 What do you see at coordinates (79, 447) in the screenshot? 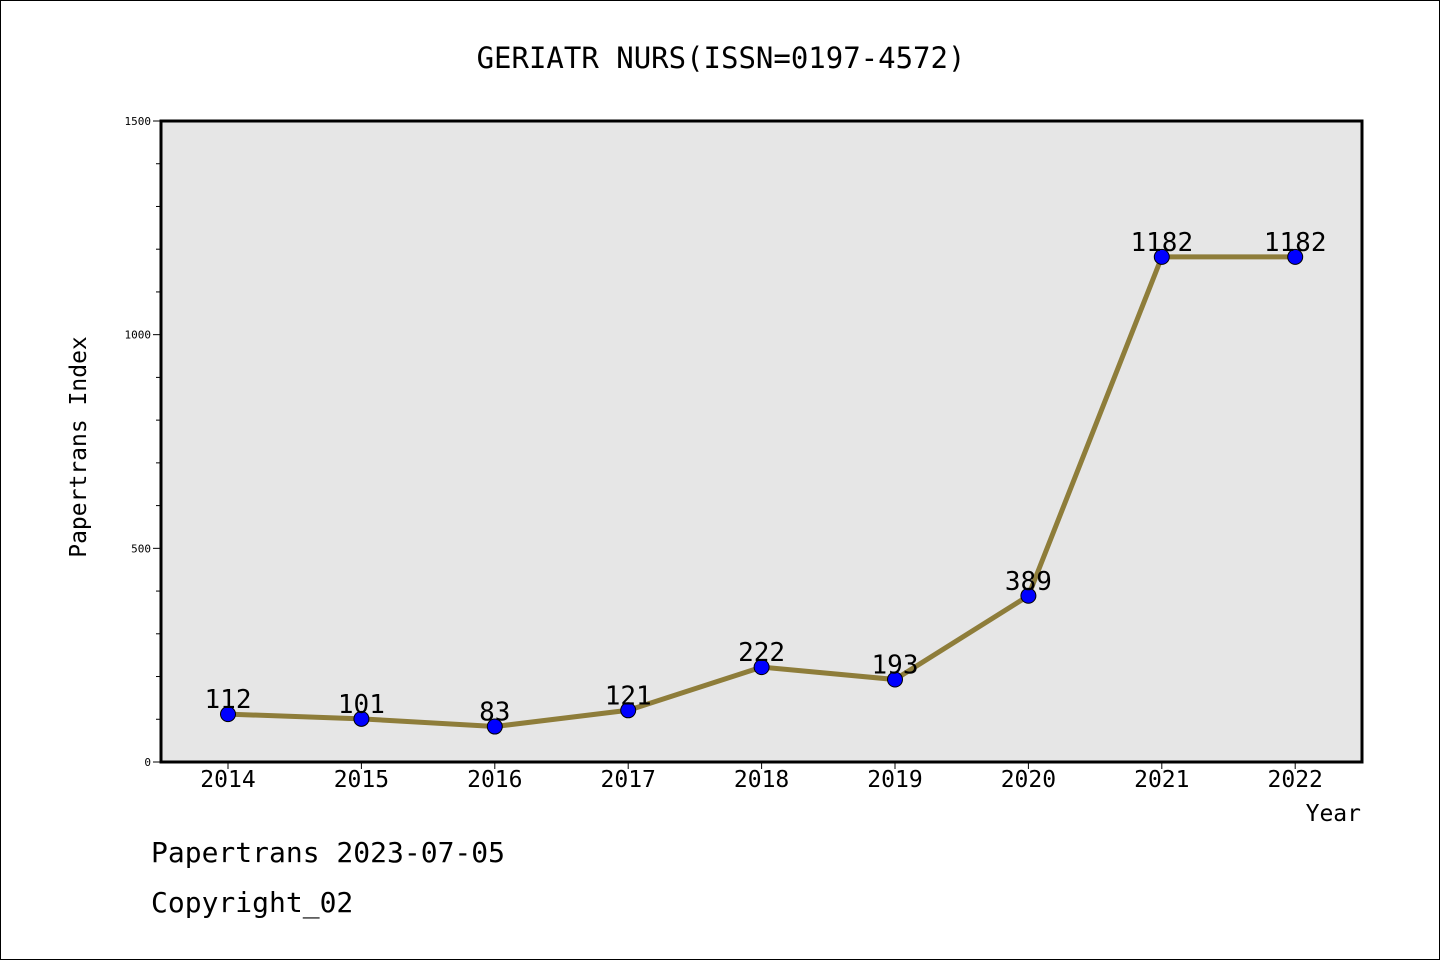
I see `y-axis-title: Papertrans Index` at bounding box center [79, 447].